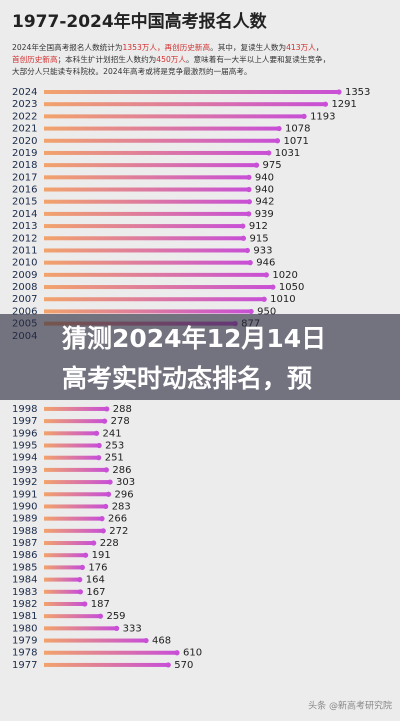  Describe the element at coordinates (24, 409) in the screenshot. I see `y-tick-label: 1998` at that location.